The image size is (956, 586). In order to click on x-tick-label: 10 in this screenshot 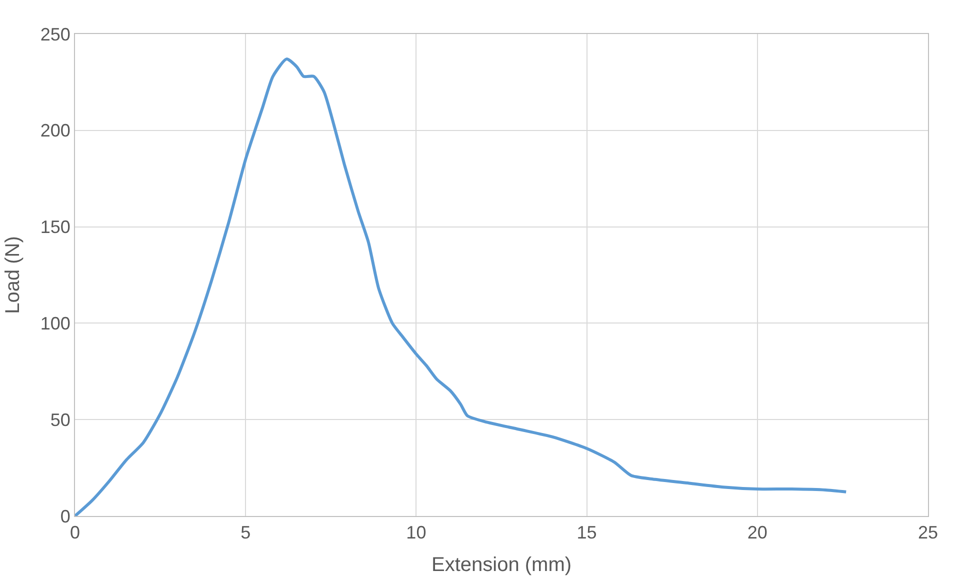, I will do `click(416, 532)`.